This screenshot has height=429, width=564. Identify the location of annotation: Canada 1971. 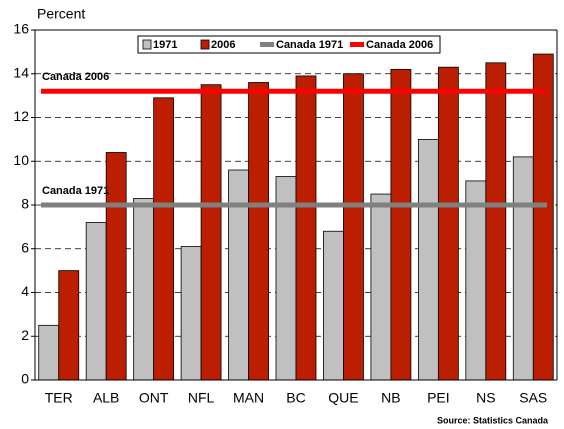
(75, 191).